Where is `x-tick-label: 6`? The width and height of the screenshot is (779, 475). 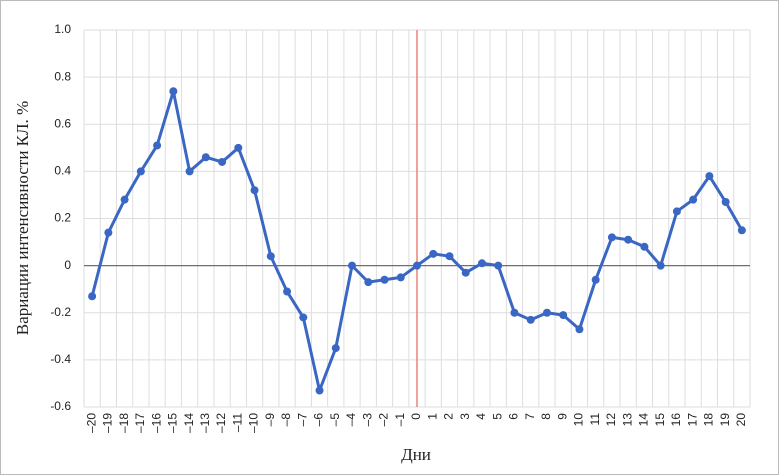 x-tick-label: 6 is located at coordinates (514, 416).